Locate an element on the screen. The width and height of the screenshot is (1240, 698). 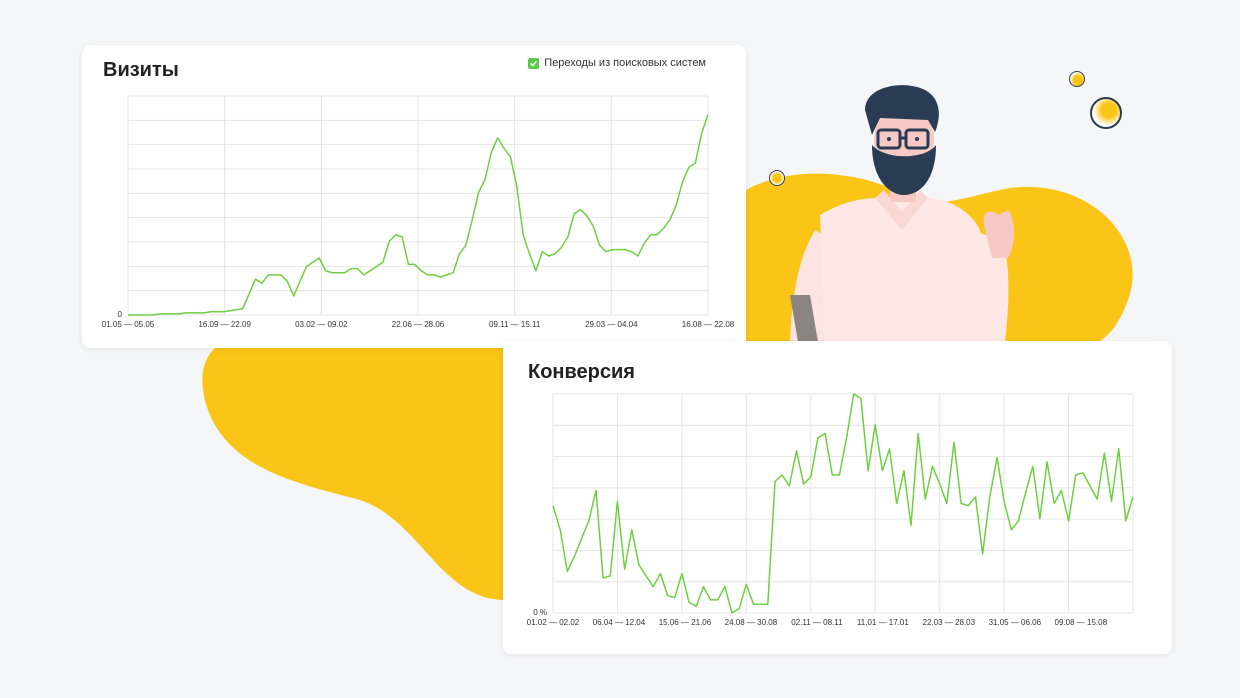
conversion-x-tick-label: 09.08 — 15.08 is located at coordinates (1081, 622).